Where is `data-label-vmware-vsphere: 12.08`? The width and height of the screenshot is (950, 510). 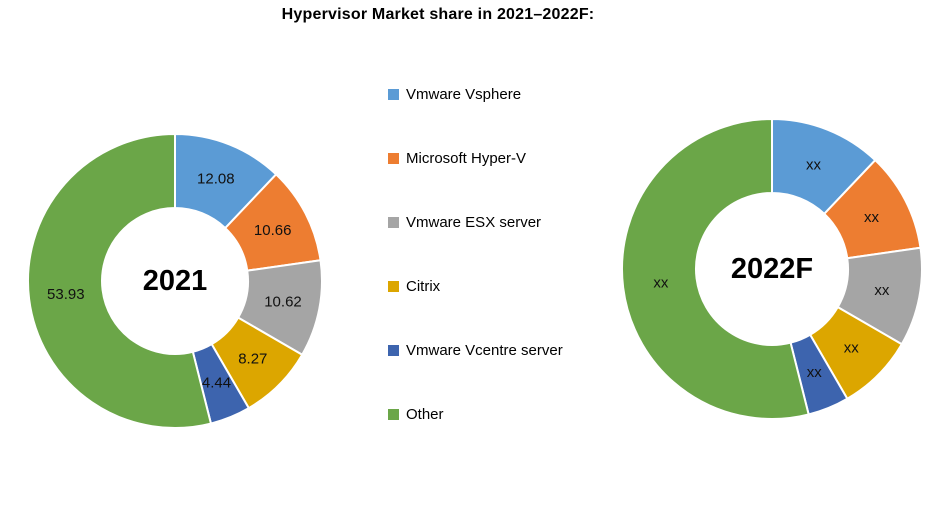 data-label-vmware-vsphere: 12.08 is located at coordinates (216, 178).